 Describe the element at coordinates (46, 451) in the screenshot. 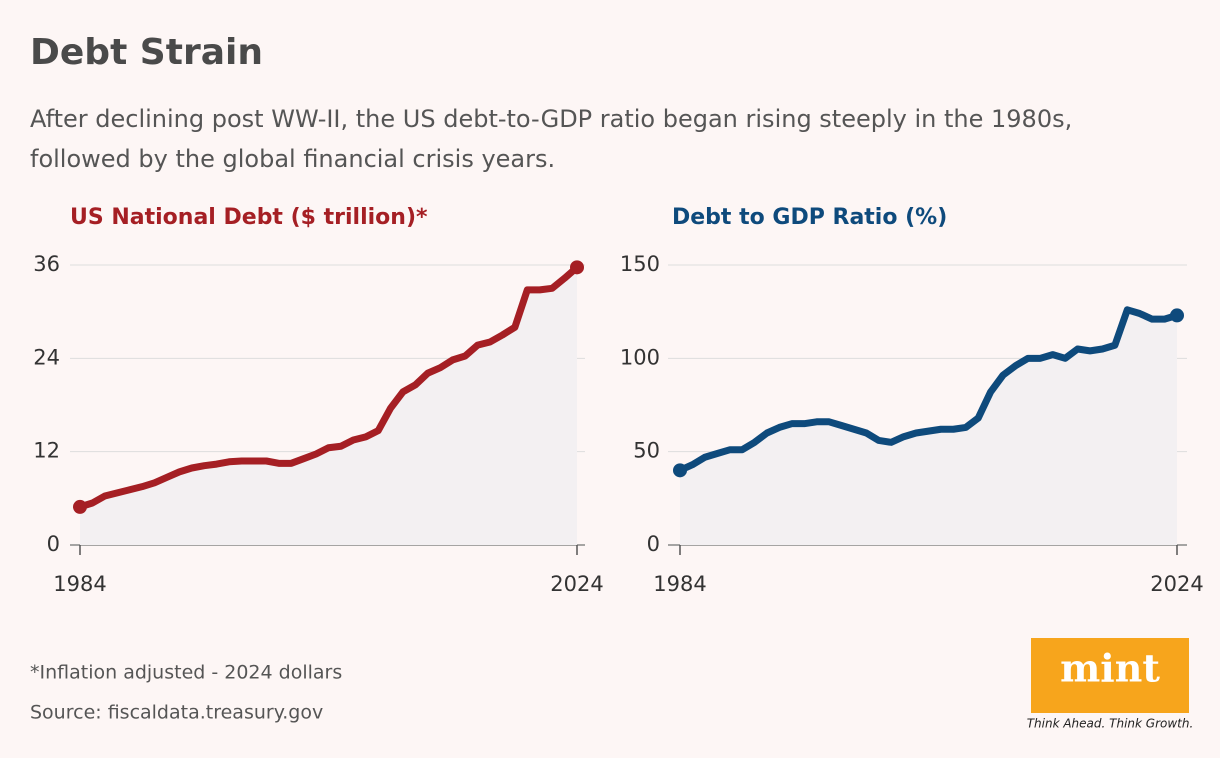

I see `y-tick-label: 12` at that location.